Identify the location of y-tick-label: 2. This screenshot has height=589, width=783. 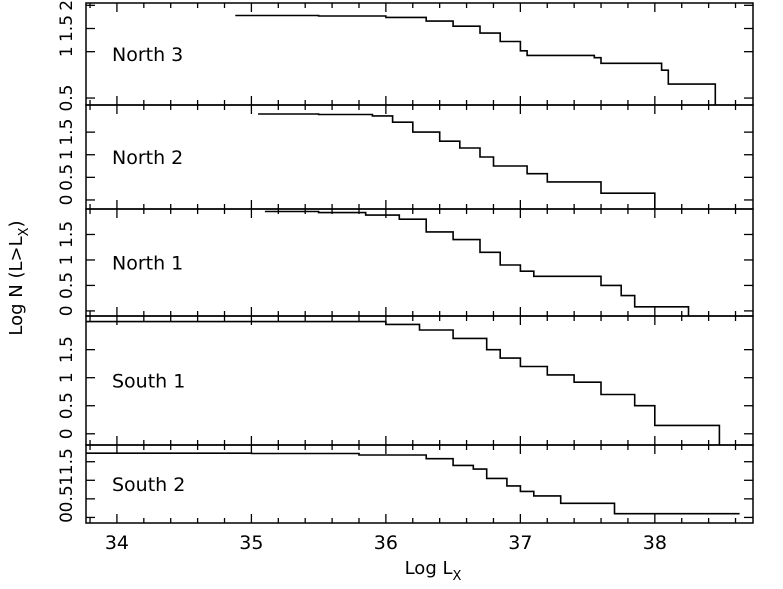
(67, 5).